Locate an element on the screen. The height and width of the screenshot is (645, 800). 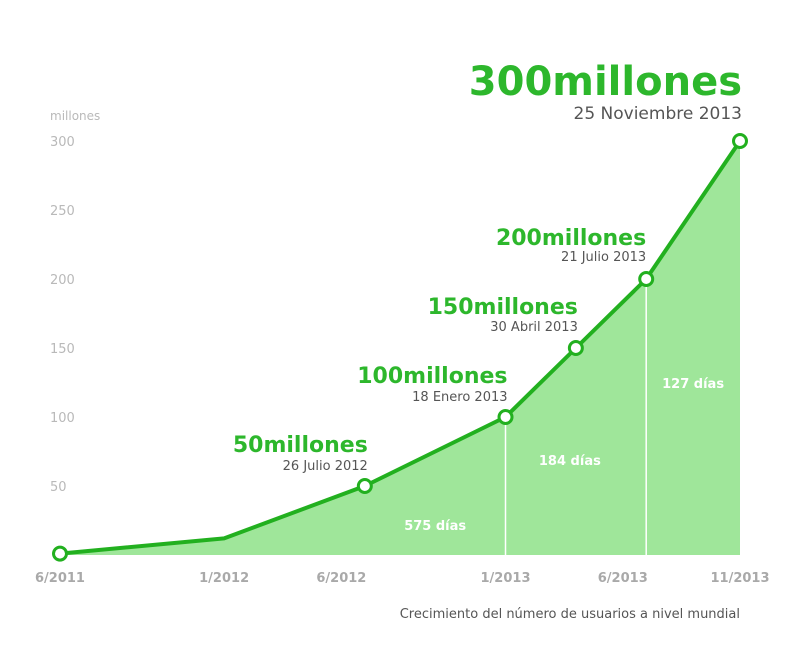
x-tick-label: 6/2011 is located at coordinates (60, 578).